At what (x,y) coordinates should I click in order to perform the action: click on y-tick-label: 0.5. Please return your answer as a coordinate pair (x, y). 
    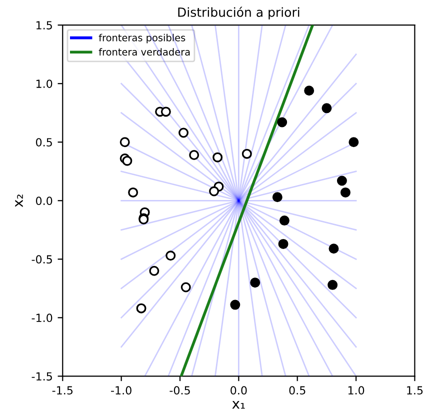
    Looking at the image, I should click on (44, 142).